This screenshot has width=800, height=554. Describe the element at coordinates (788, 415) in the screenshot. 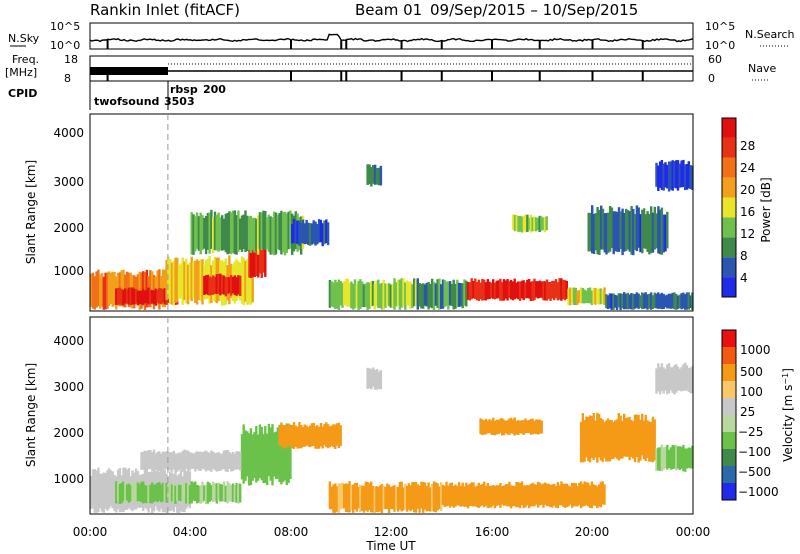

I see `velocity-cbar-label: Velocity [m s−1]` at that location.